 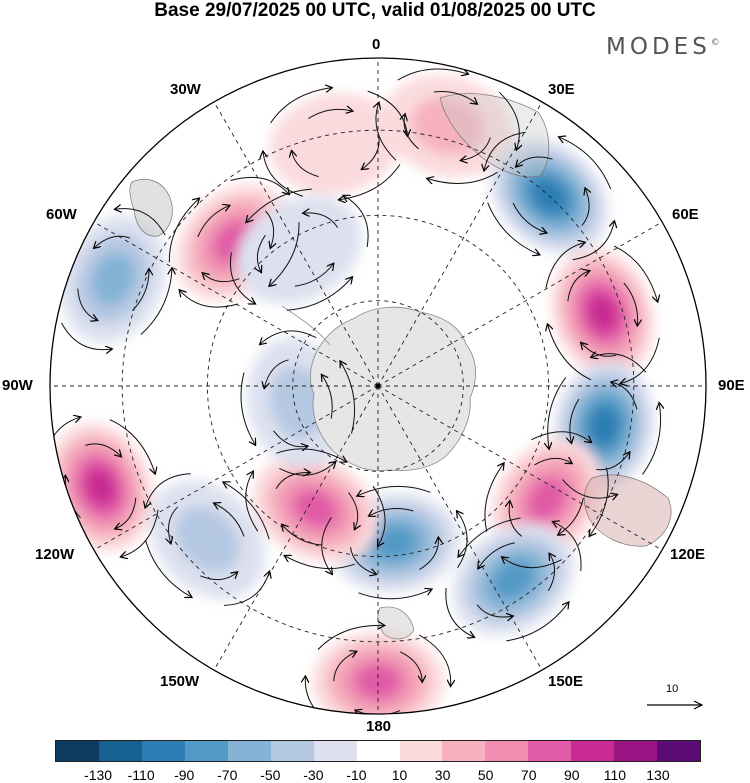 I want to click on south-pole-marker, so click(x=378, y=386).